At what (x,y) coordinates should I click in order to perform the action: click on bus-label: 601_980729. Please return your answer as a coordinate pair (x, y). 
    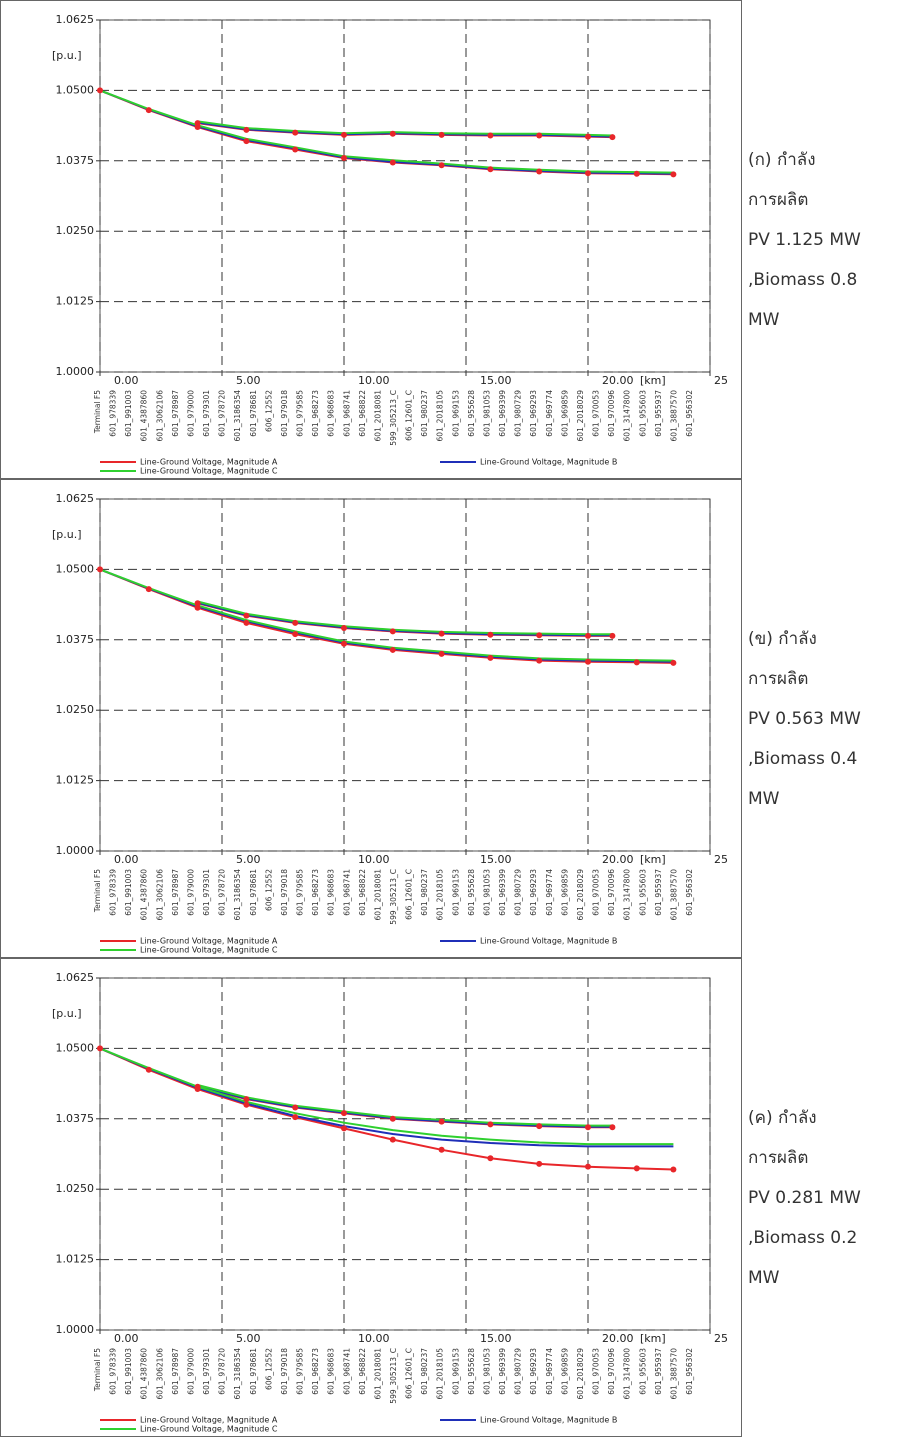
    Looking at the image, I should click on (518, 413).